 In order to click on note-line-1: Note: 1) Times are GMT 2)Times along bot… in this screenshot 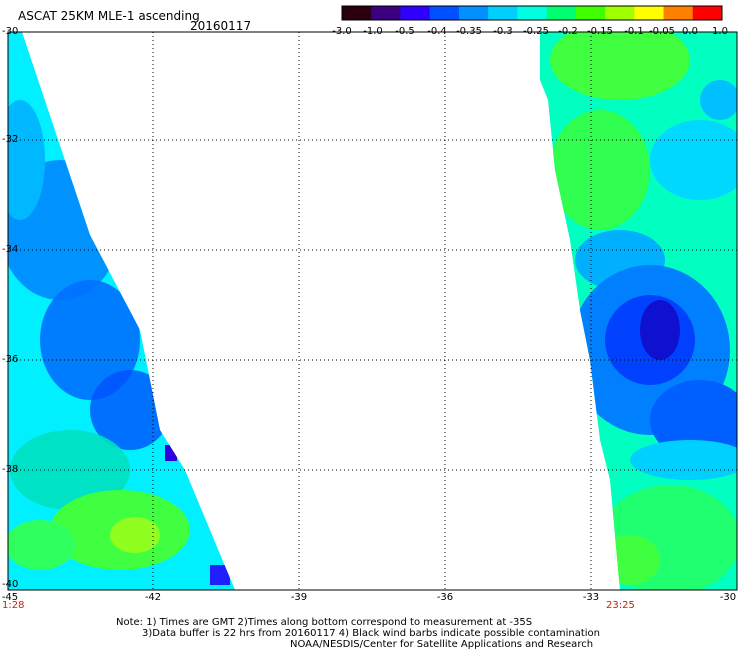, I will do `click(324, 622)`.